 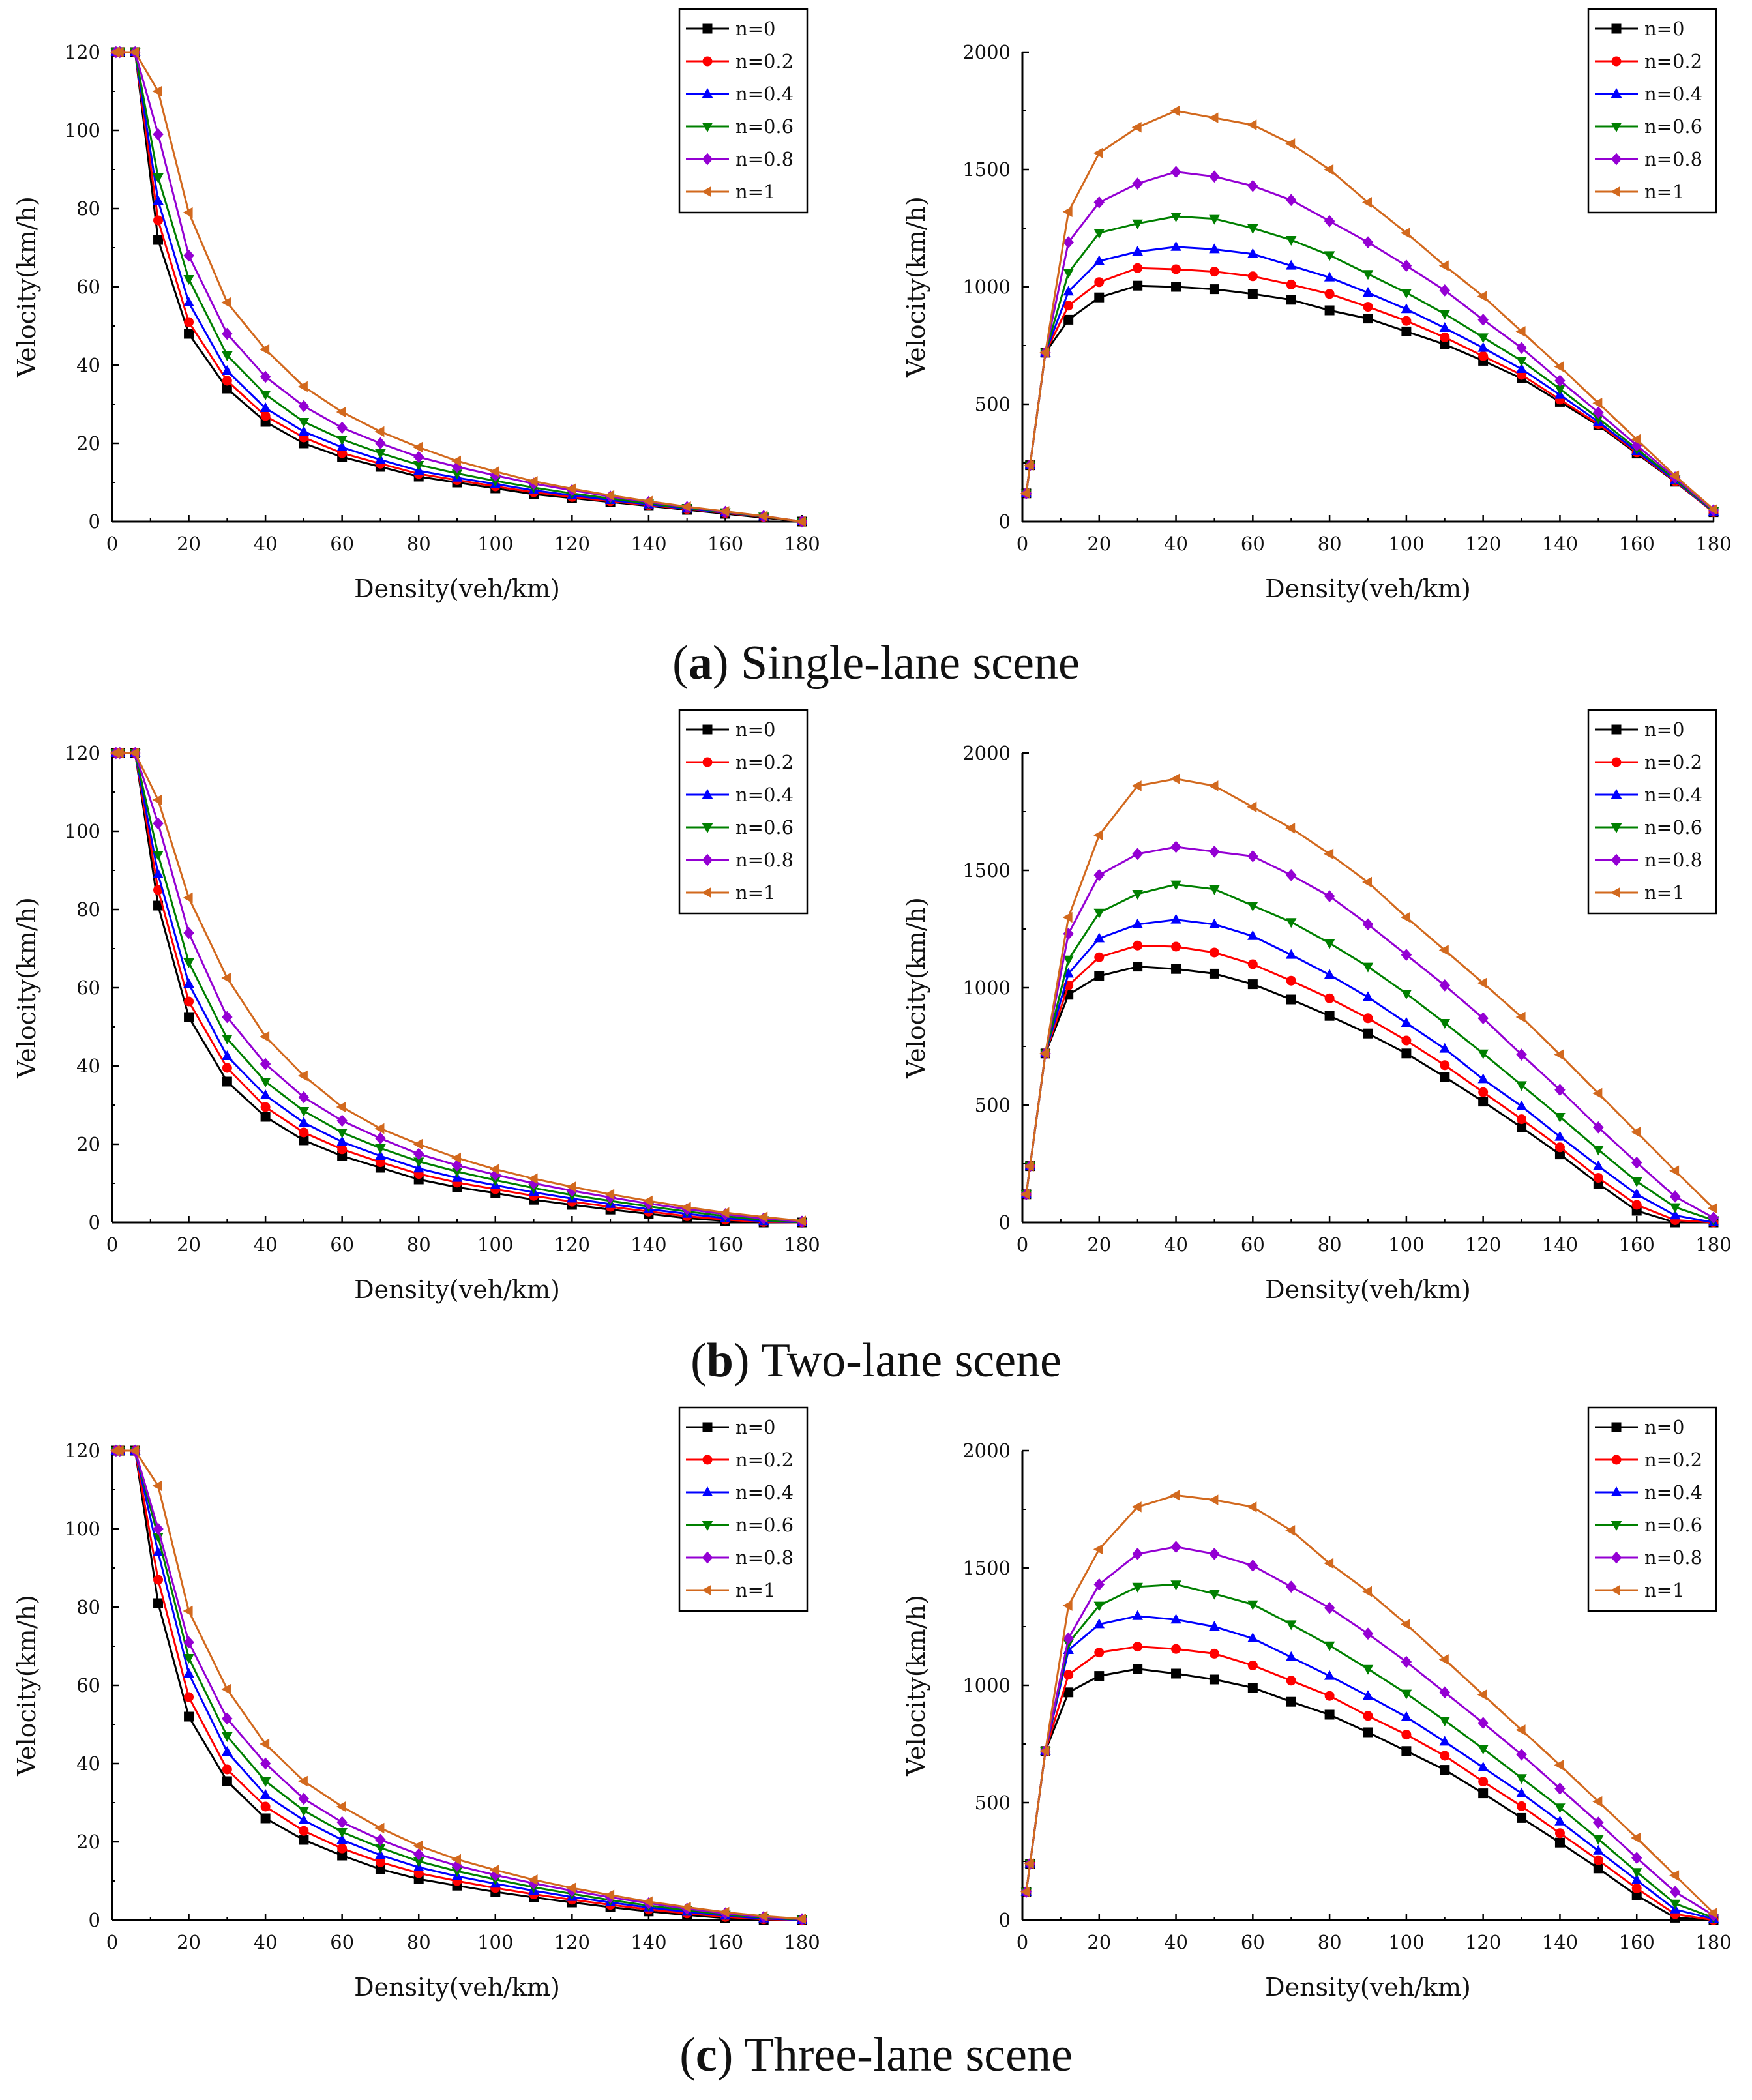 I want to click on chartc-left-x-tick-label: 60, so click(x=342, y=1942).